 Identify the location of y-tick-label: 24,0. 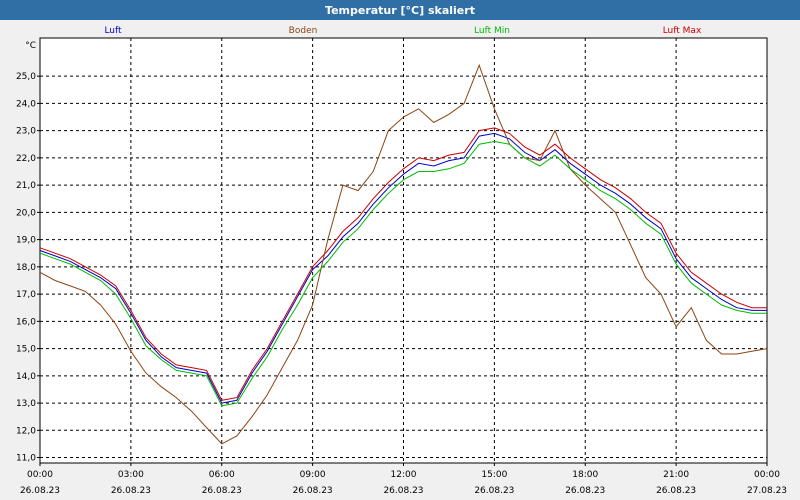
(26, 104).